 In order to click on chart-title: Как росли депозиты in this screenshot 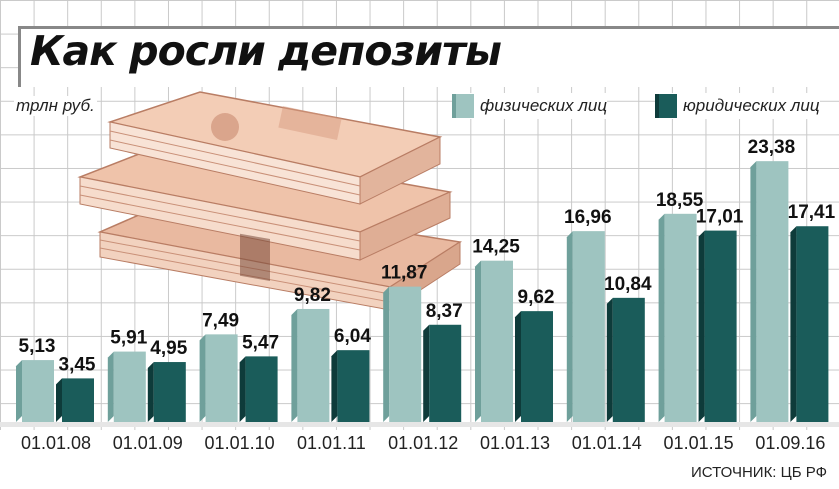, I will do `click(266, 51)`.